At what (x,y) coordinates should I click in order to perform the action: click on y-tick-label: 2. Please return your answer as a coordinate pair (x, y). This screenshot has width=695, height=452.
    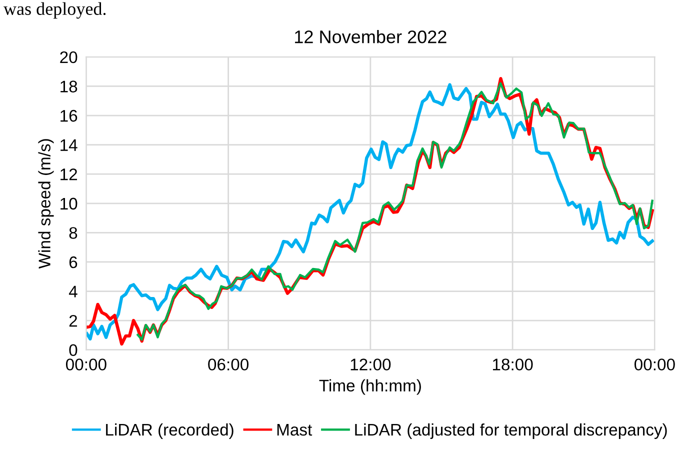
    Looking at the image, I should click on (73, 320).